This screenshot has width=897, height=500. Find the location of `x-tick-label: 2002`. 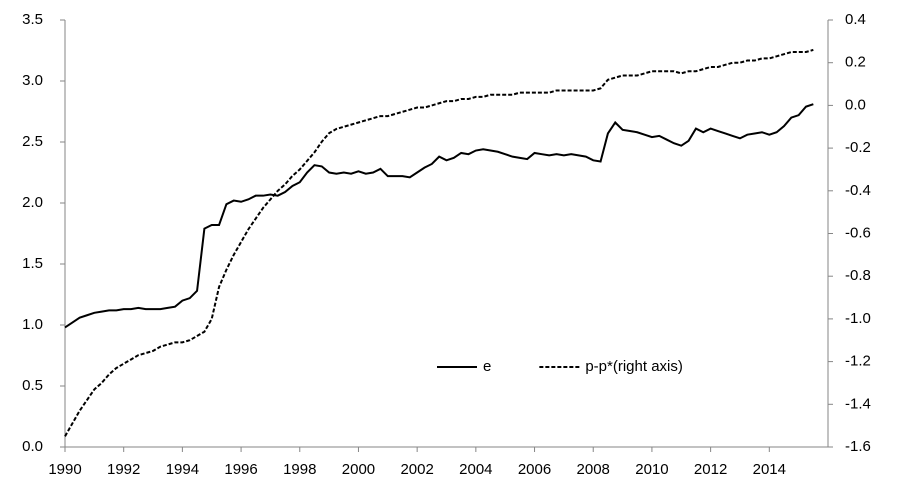

x-tick-label: 2002 is located at coordinates (416, 469).